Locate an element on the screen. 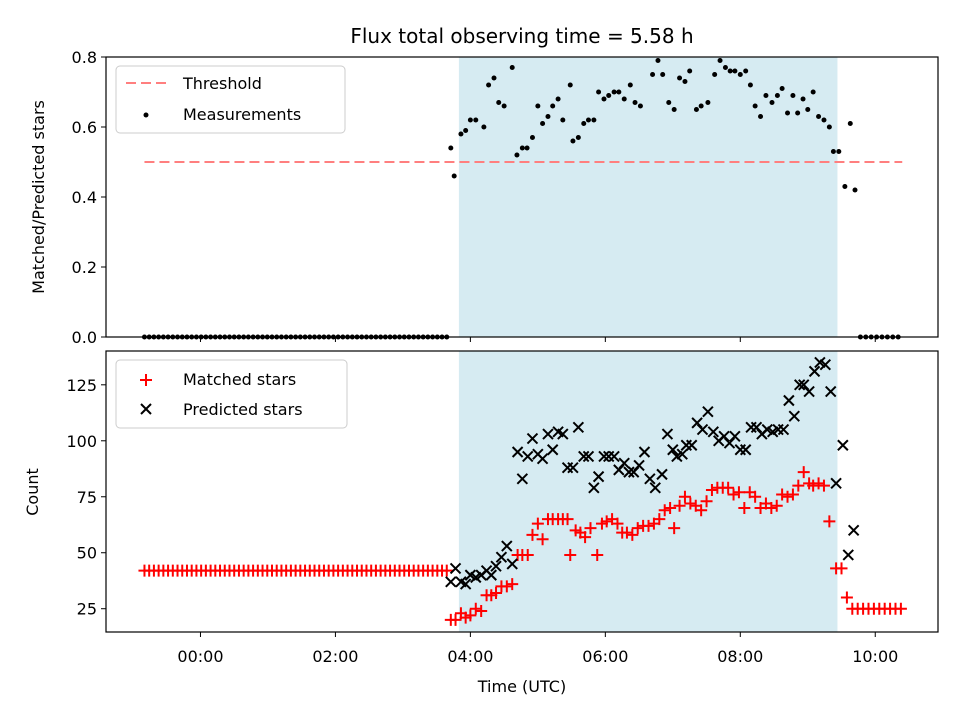  count-y-tick-label: 25 is located at coordinates (87, 609).